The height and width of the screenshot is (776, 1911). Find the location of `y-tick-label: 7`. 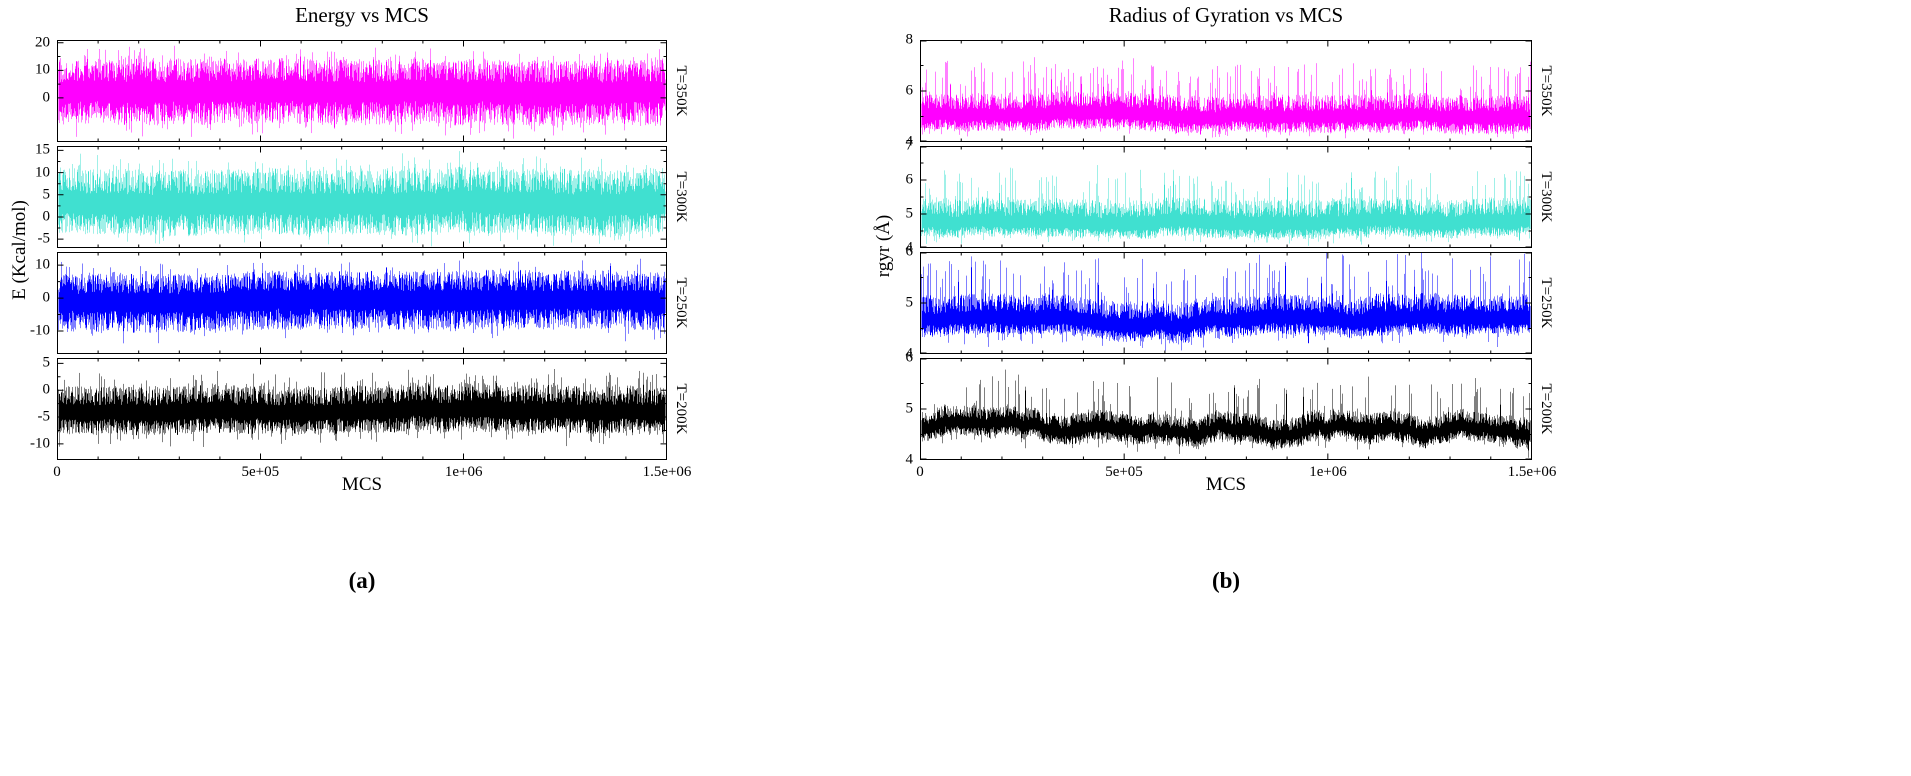

y-tick-label: 7 is located at coordinates (909, 145).